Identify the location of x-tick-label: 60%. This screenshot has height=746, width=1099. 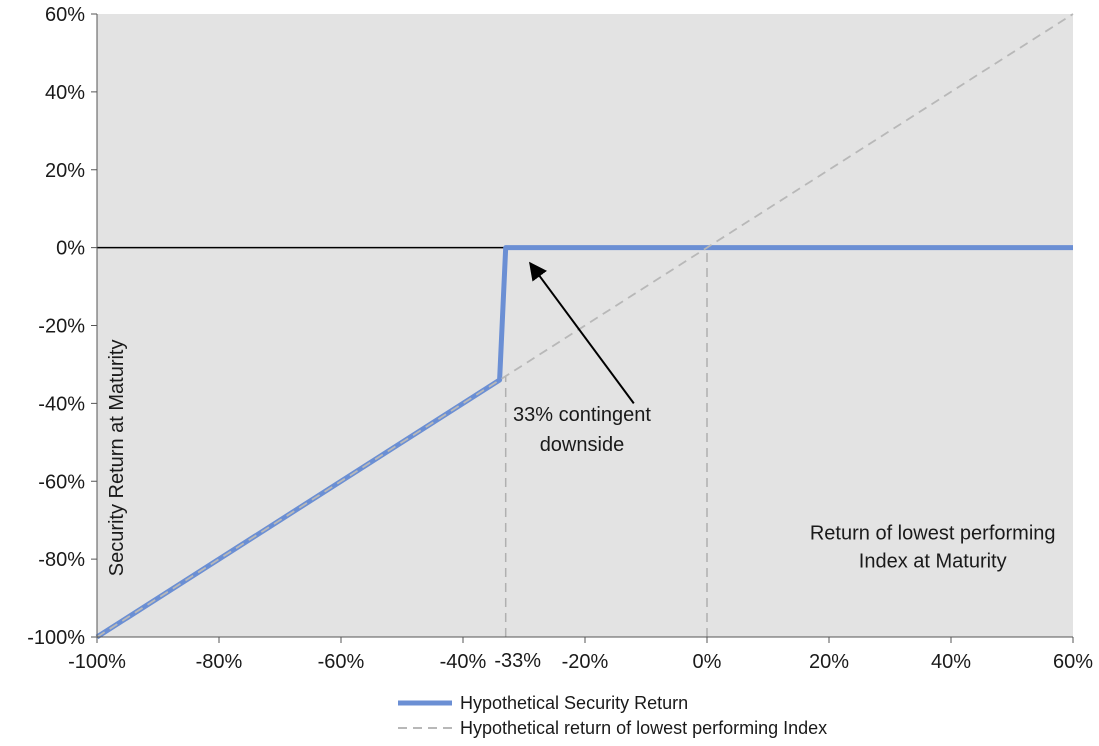
(1073, 662).